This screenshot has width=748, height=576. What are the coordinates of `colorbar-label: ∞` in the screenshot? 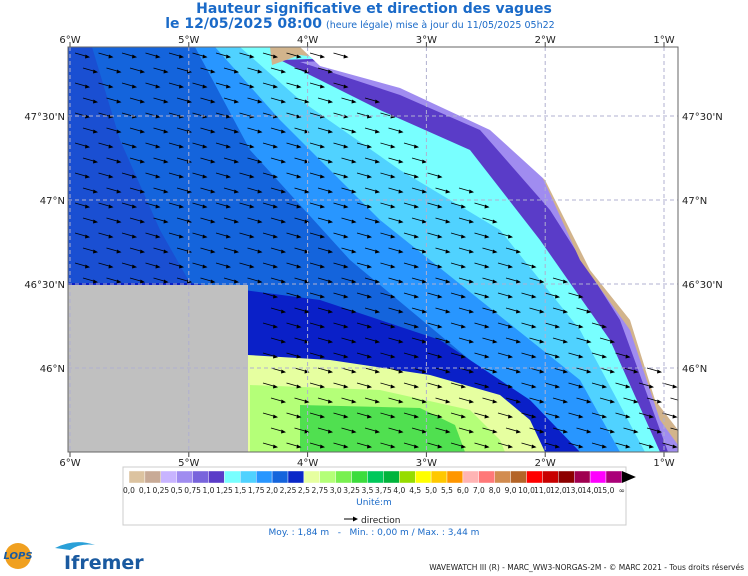 It's located at (622, 490).